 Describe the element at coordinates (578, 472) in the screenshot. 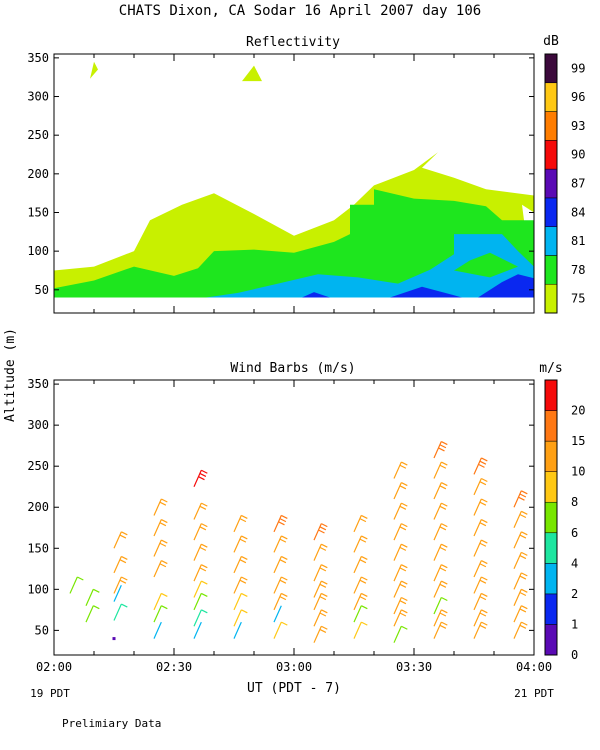

I see `colorbar-label: 10` at that location.